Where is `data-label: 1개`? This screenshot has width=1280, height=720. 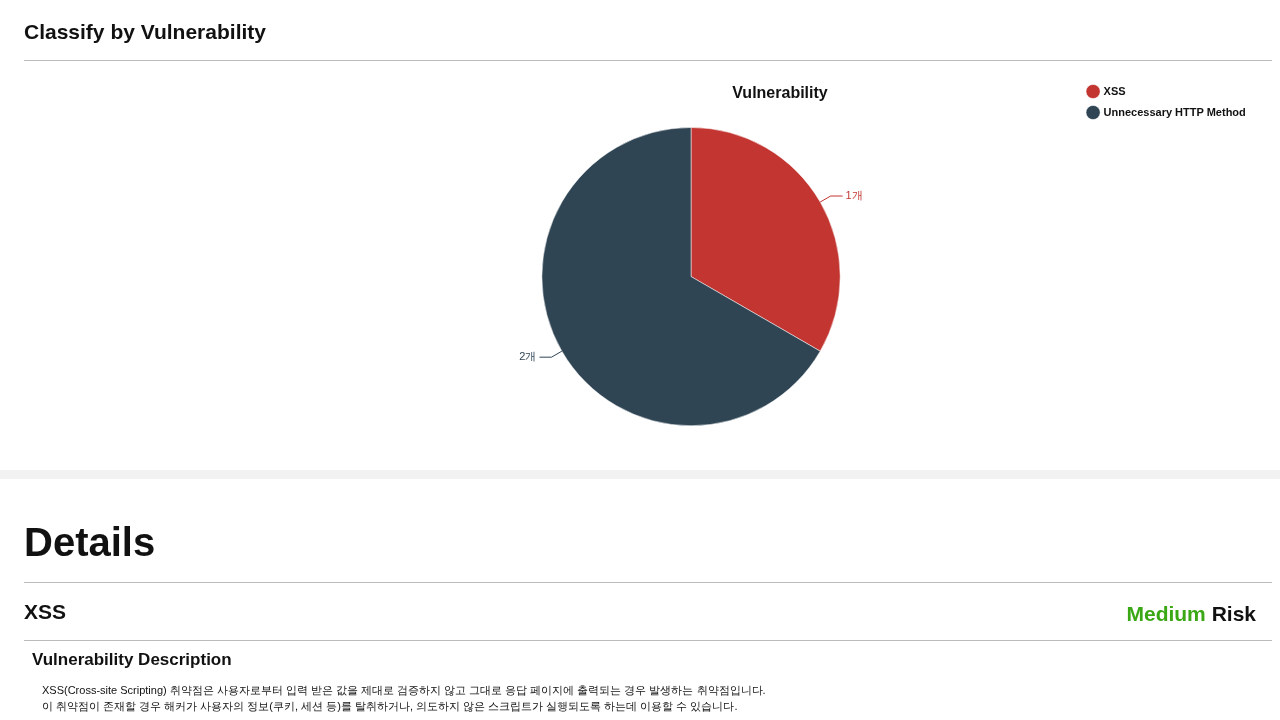 data-label: 1개 is located at coordinates (854, 195).